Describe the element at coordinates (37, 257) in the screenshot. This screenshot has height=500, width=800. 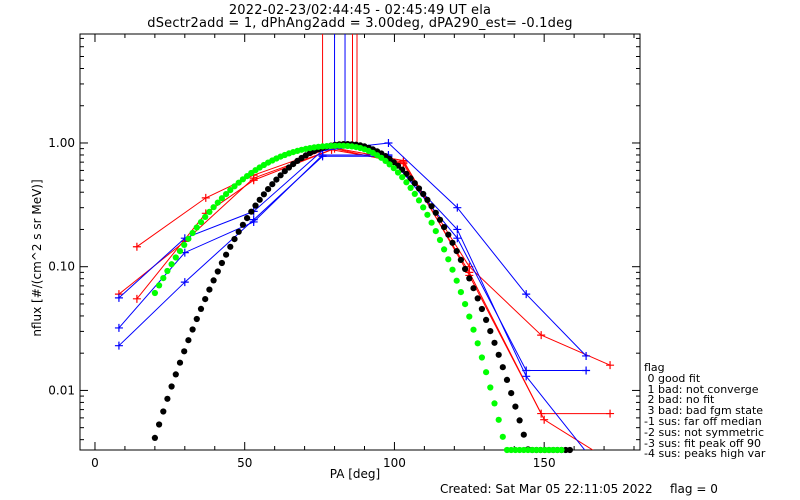
I see `y-axis-label: nflux [#/(cm^2 s sr MeV)]` at that location.